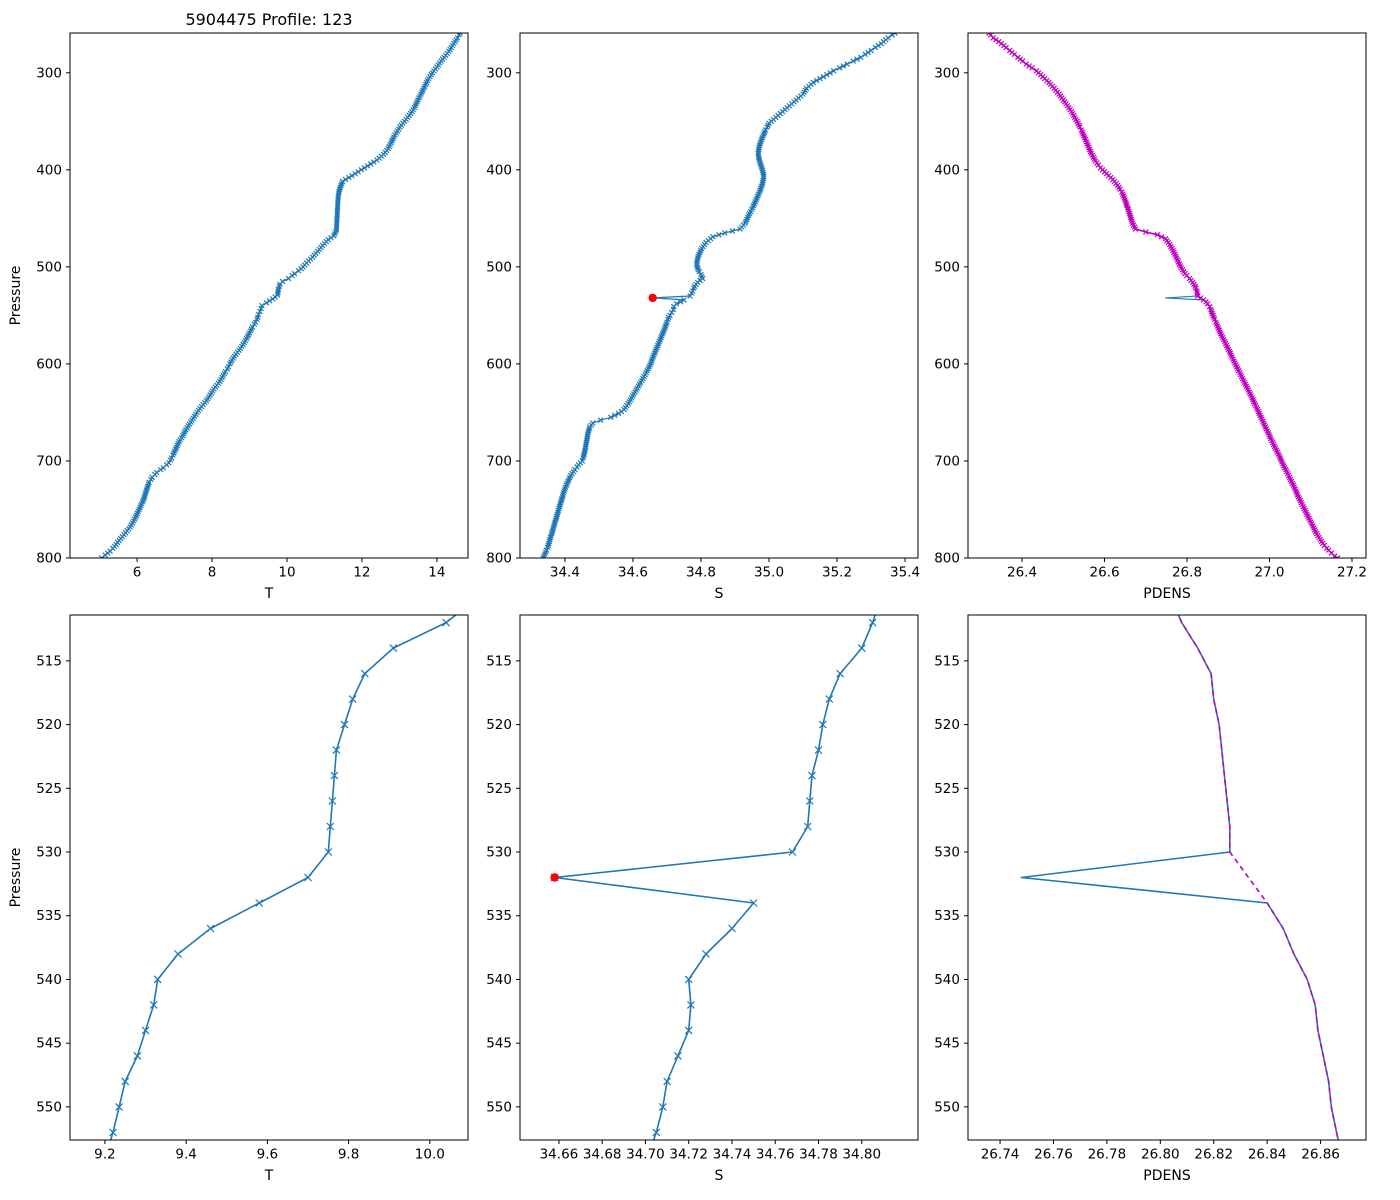  Describe the element at coordinates (565, 573) in the screenshot. I see `x-tick-label: 34.4` at that location.